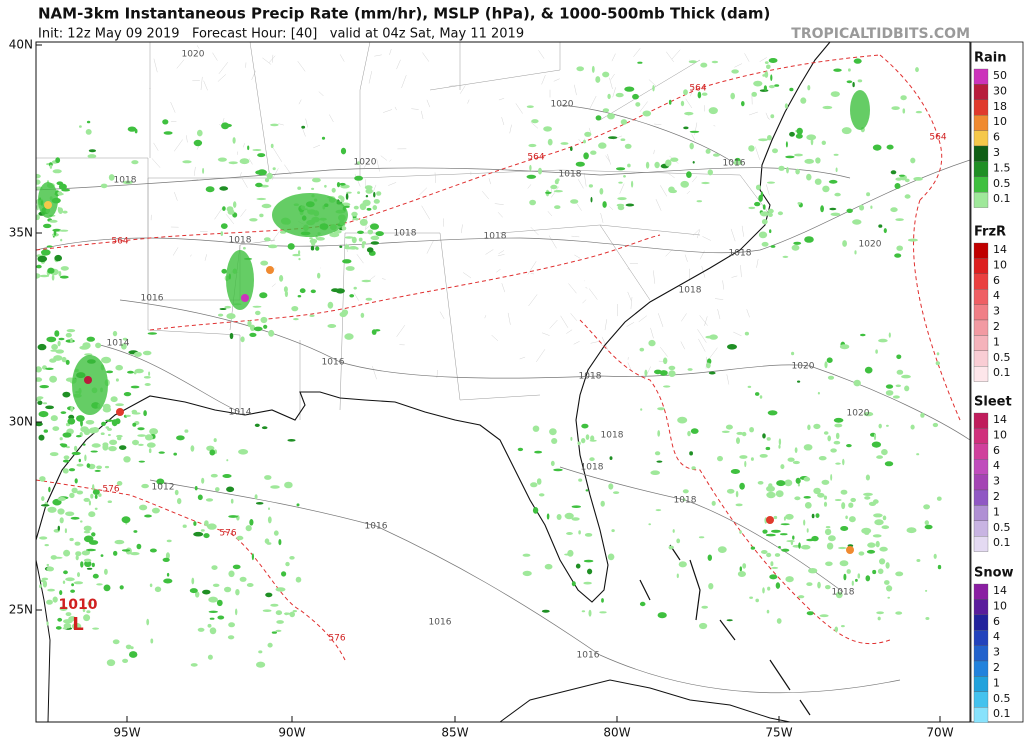  Describe the element at coordinates (1000, 605) in the screenshot. I see `legend-label: 10` at that location.